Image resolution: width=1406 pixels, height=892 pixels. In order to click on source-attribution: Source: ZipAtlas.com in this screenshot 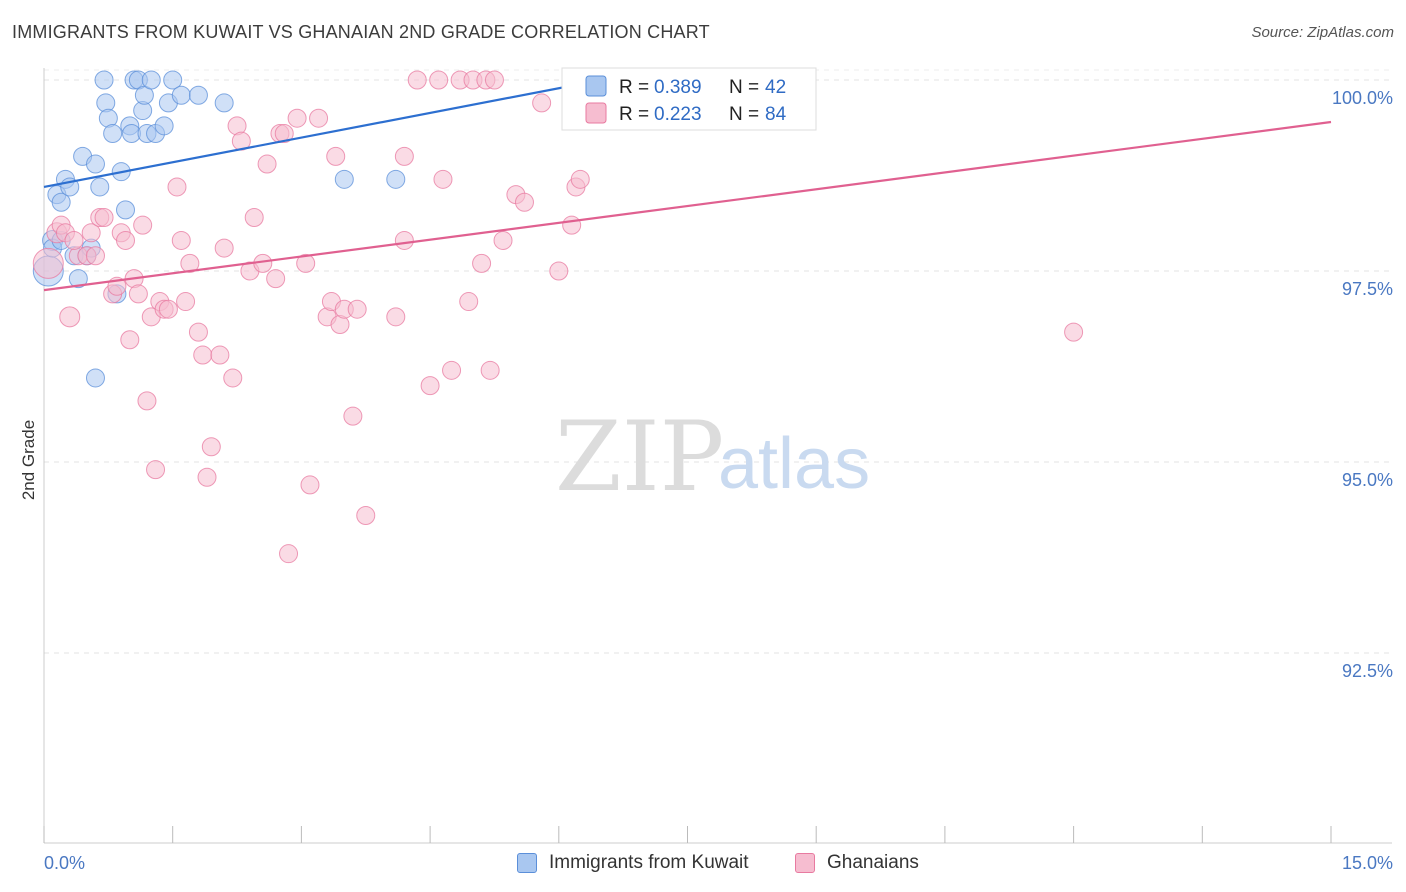, I will do `click(1322, 32)`.